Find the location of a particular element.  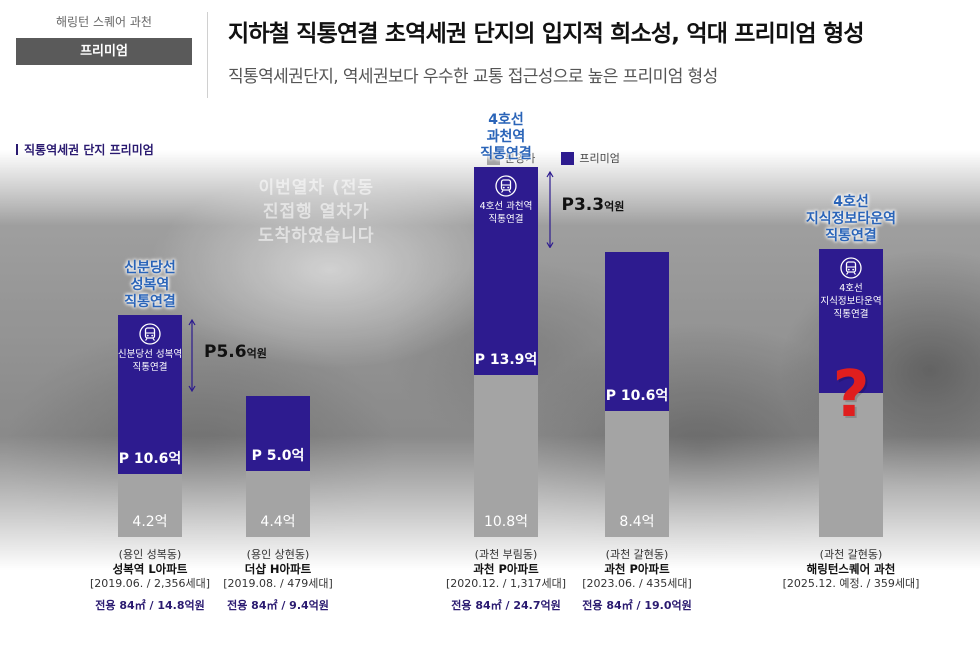

station-label-line: 성복역 is located at coordinates (150, 285).